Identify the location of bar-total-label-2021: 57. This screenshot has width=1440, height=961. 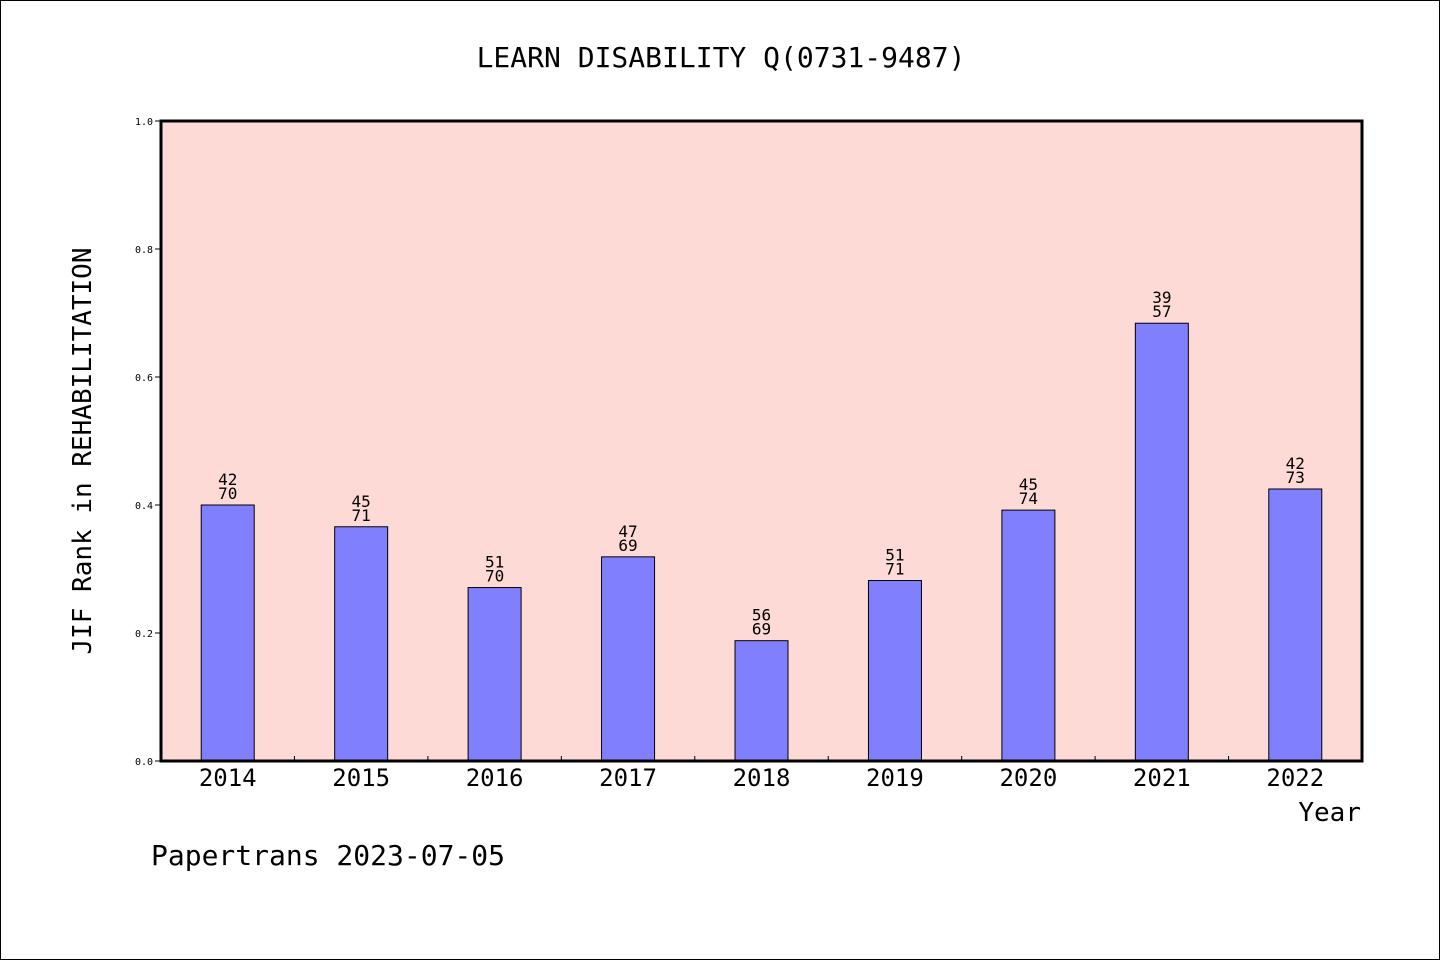
(1161, 311).